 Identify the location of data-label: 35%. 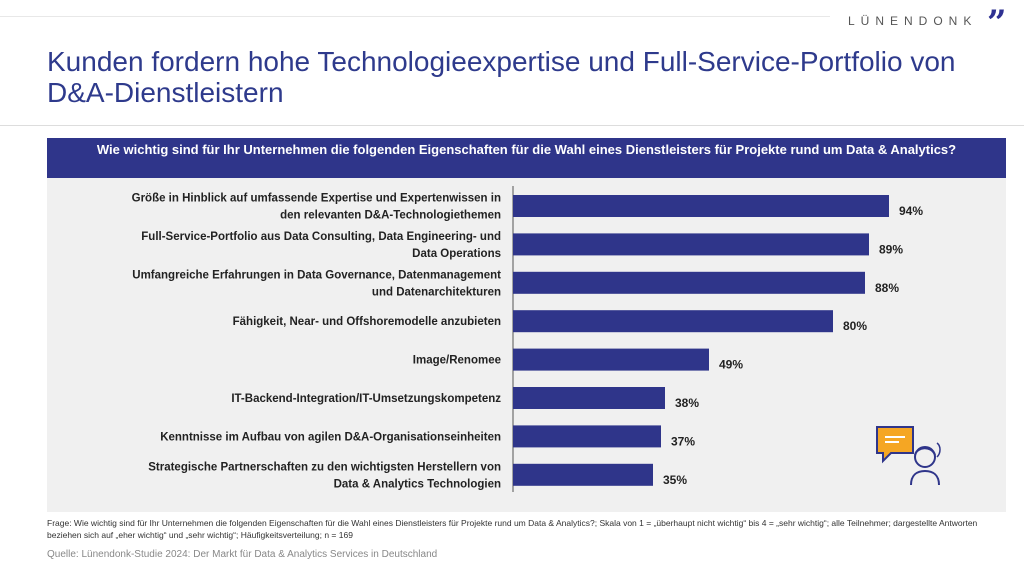
(675, 480).